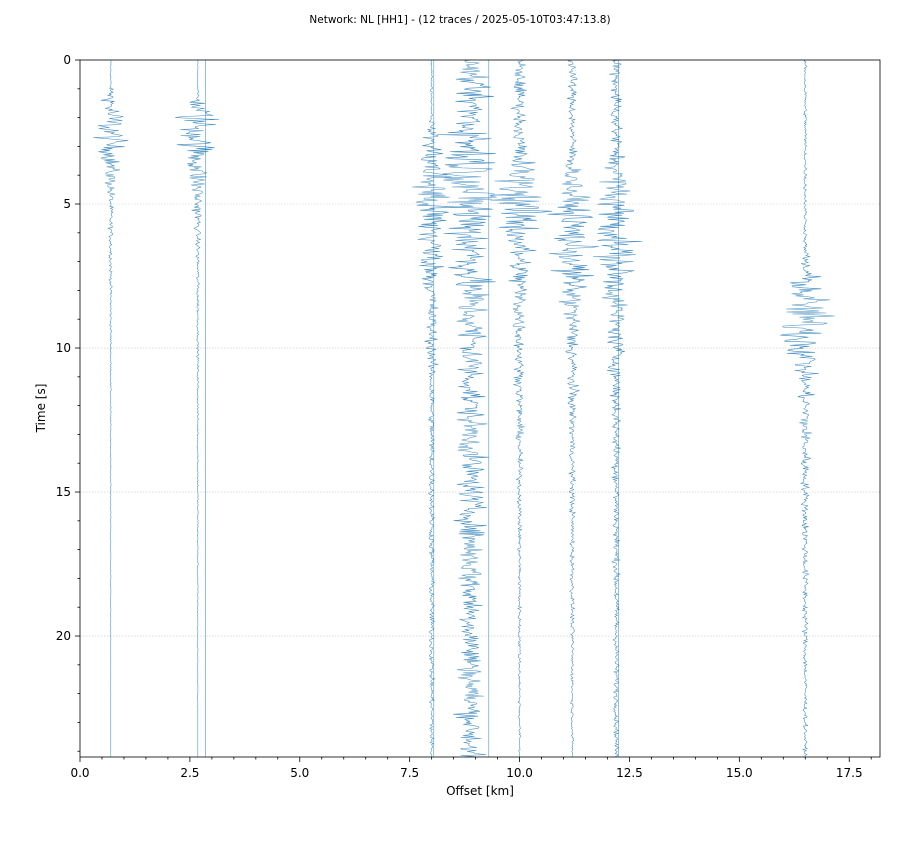 This screenshot has height=860, width=920. I want to click on x-tick-label: 15.0, so click(739, 773).